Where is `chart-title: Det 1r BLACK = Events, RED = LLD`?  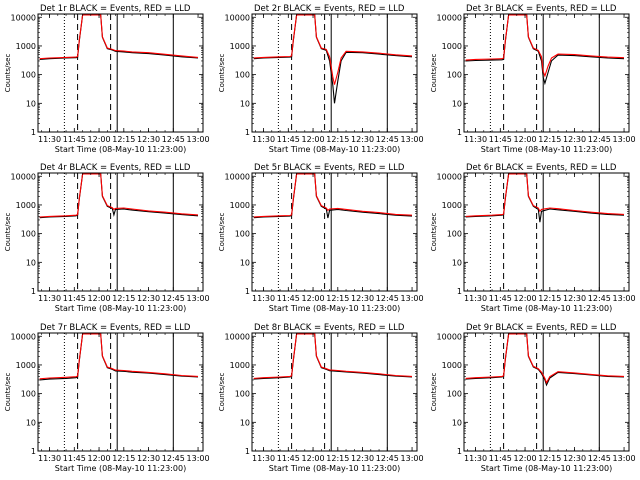
chart-title: Det 1r BLACK = Events, RED = LLD is located at coordinates (115, 9).